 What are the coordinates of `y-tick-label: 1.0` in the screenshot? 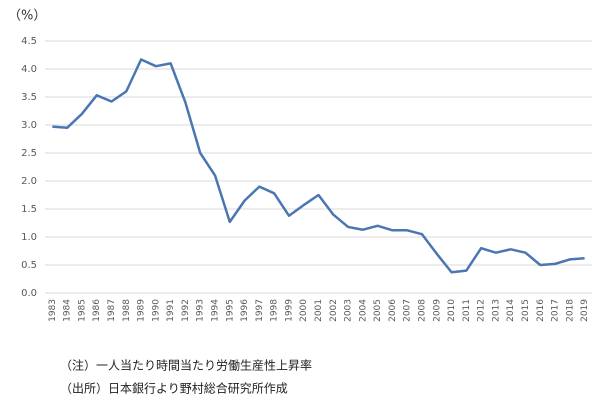 It's located at (29, 237).